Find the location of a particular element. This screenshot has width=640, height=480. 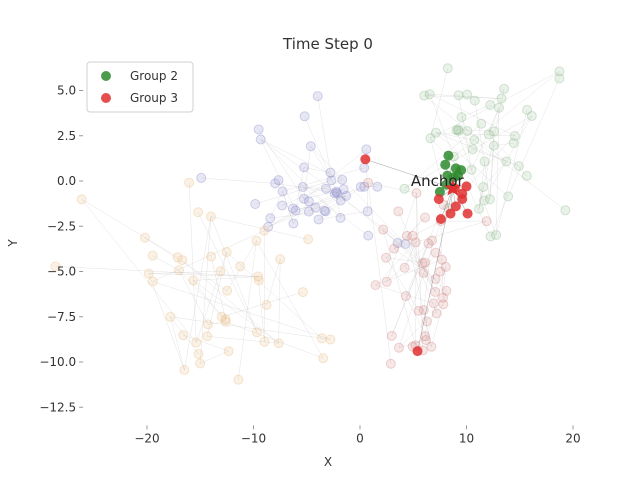

anchor-star is located at coordinates (453, 187).